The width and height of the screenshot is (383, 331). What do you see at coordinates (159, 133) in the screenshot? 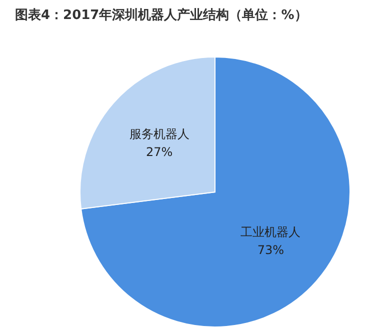
I see `slice-label: 服务机器人` at bounding box center [159, 133].